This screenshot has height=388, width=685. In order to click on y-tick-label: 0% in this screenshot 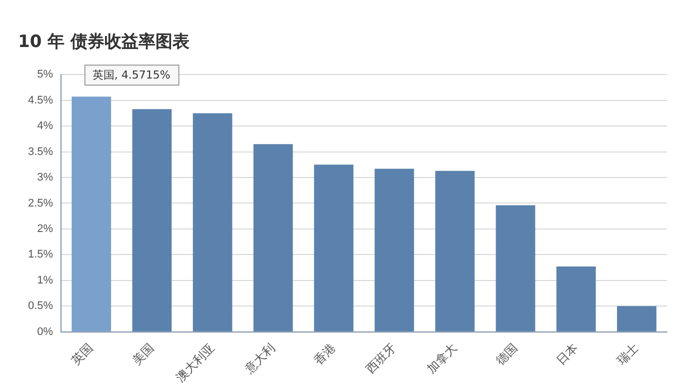, I will do `click(45, 332)`.